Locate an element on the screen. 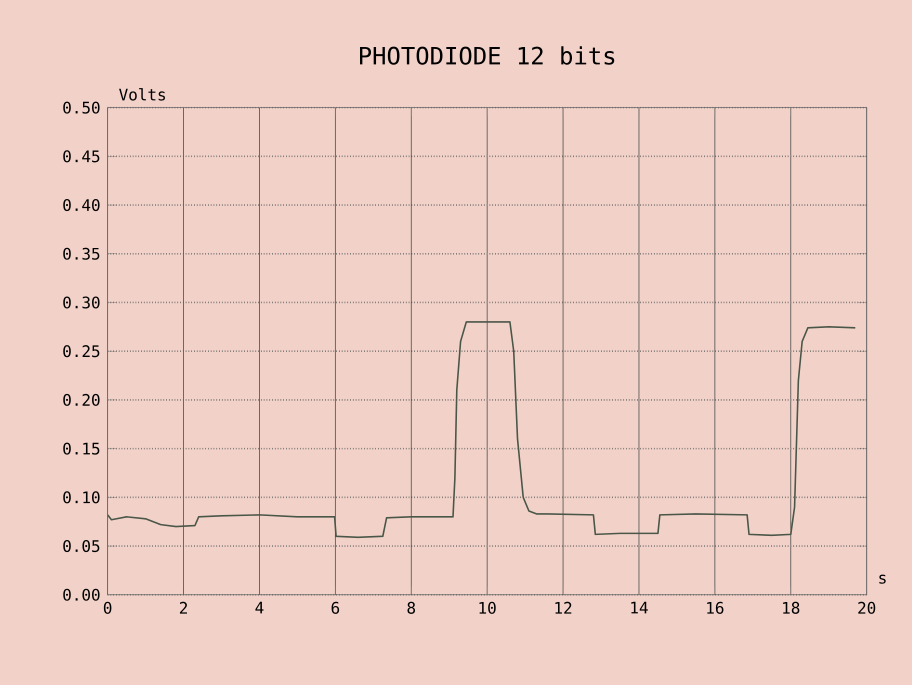 This screenshot has width=912, height=685. x-tick-label: 8 is located at coordinates (411, 608).